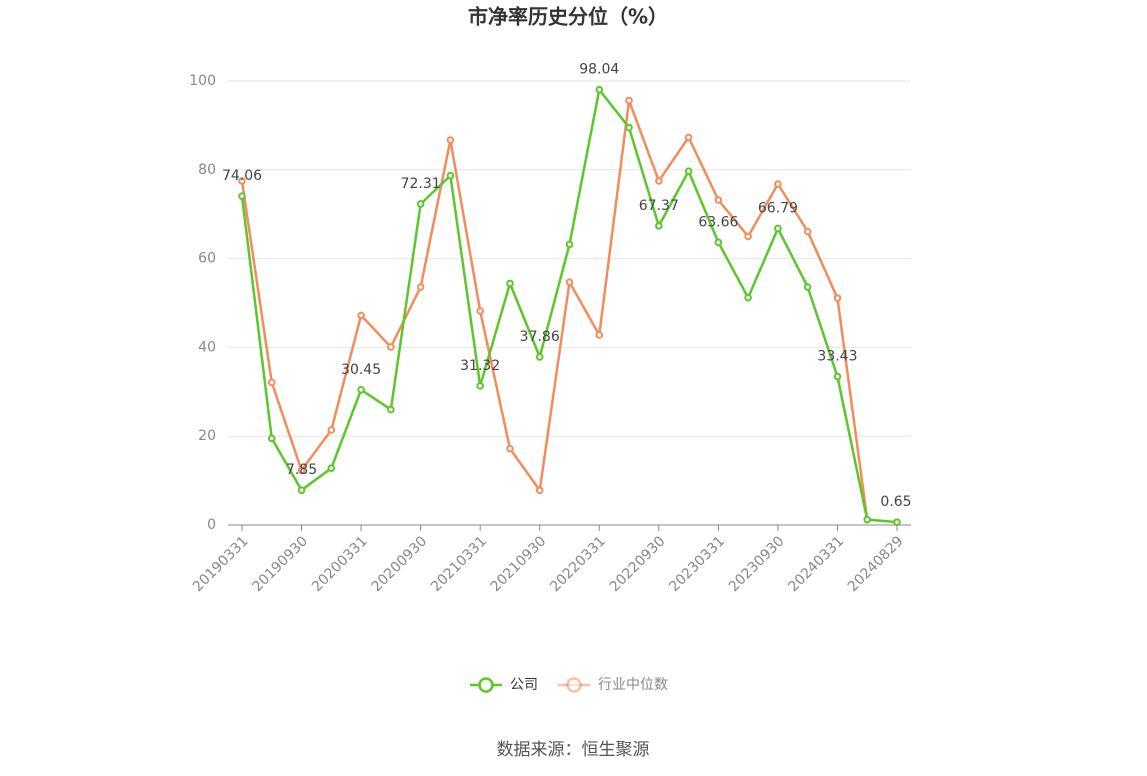 The height and width of the screenshot is (776, 1147). What do you see at coordinates (459, 564) in the screenshot?
I see `x-tick-label: 20210331` at bounding box center [459, 564].